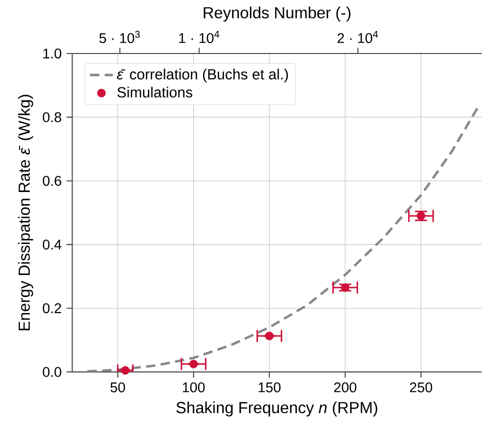  I want to click on y-tick-label: 0.2, so click(52, 308).